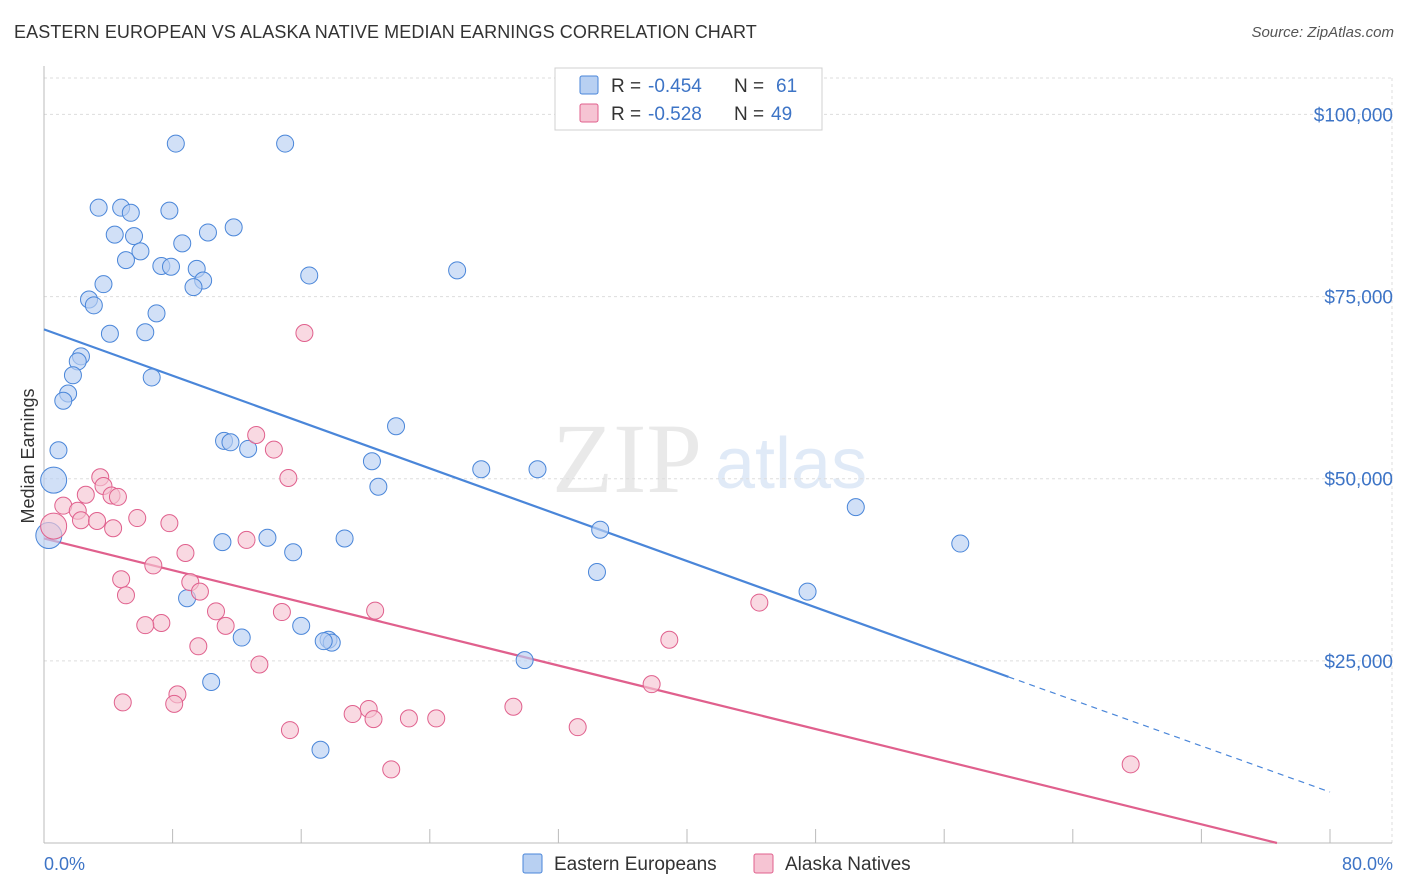 The image size is (1406, 892). Describe the element at coordinates (786, 86) in the screenshot. I see `legend-n-value-1: 61` at that location.